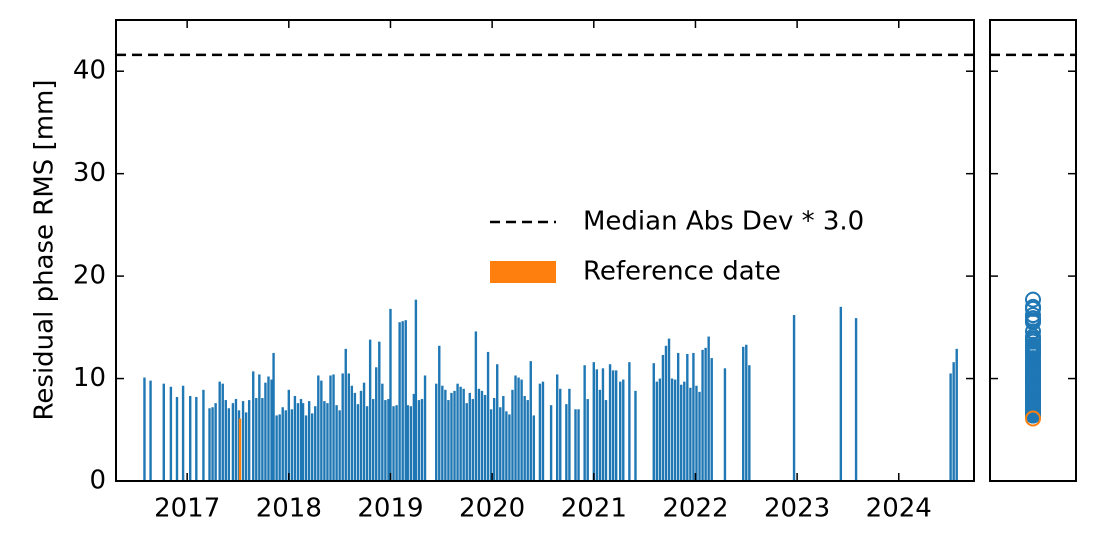  I want to click on y-tick-label: 30, so click(89, 173).